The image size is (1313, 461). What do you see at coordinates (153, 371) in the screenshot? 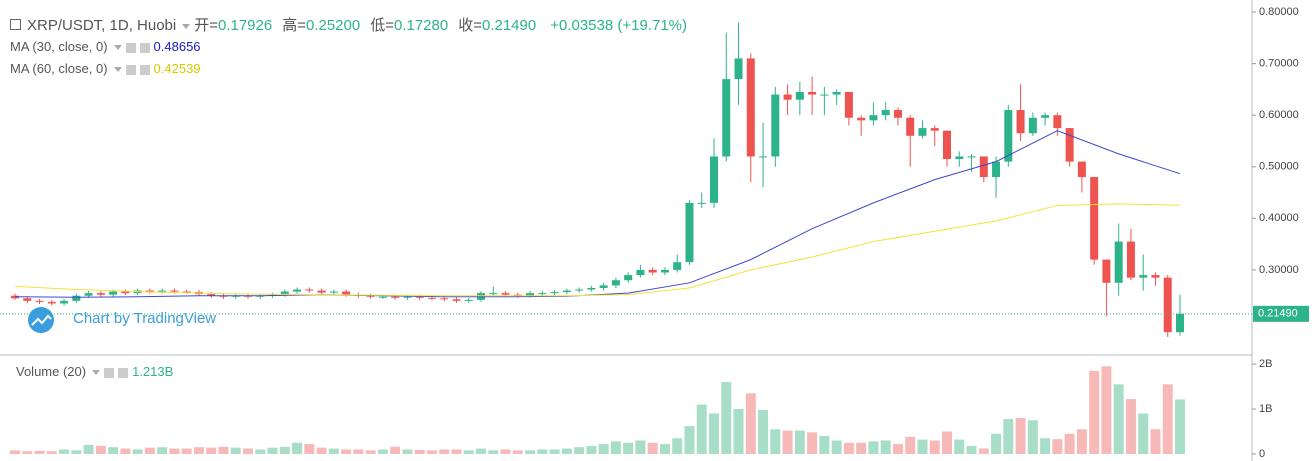
I see `legend-value: 1.213B` at bounding box center [153, 371].